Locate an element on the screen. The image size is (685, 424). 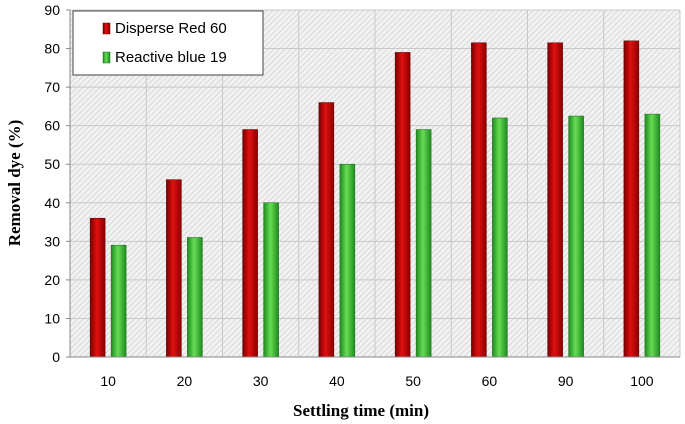
y-tick-label: 40 is located at coordinates (52, 203).